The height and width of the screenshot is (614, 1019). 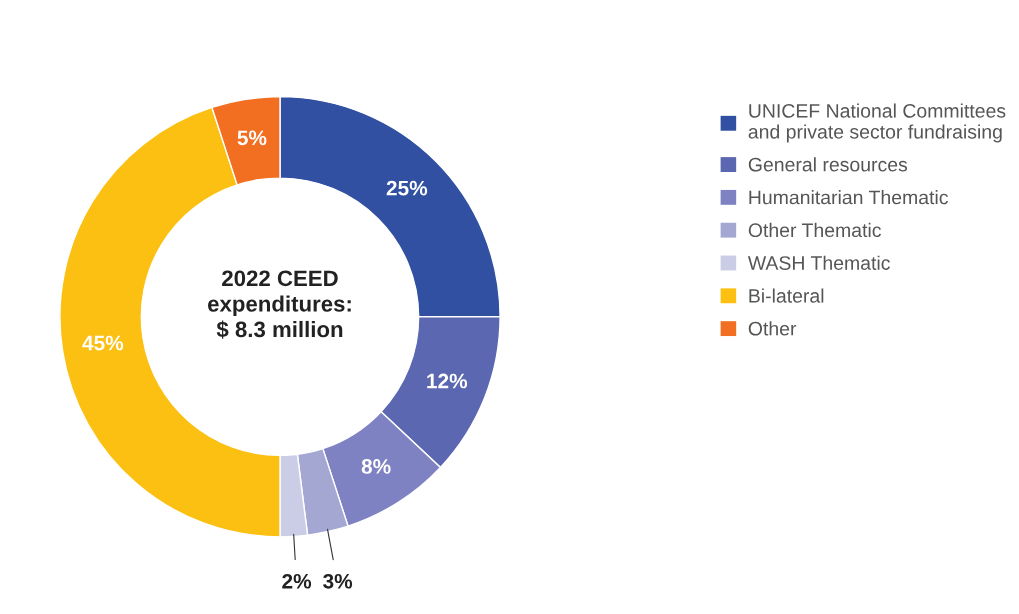 What do you see at coordinates (848, 197) in the screenshot?
I see `legend-label: Humanitarian Thematic` at bounding box center [848, 197].